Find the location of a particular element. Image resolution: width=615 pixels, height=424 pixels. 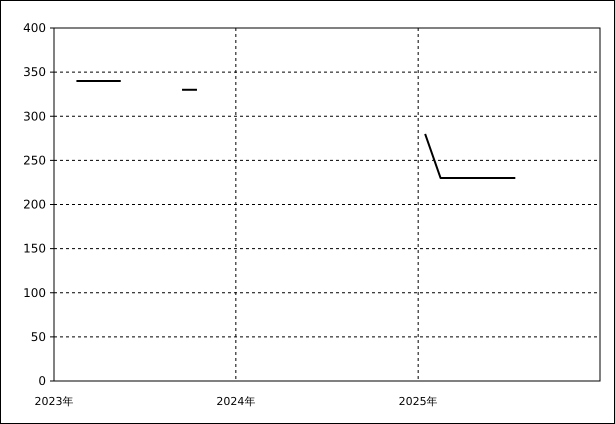

x-tick-label: 2024年 is located at coordinates (236, 401).